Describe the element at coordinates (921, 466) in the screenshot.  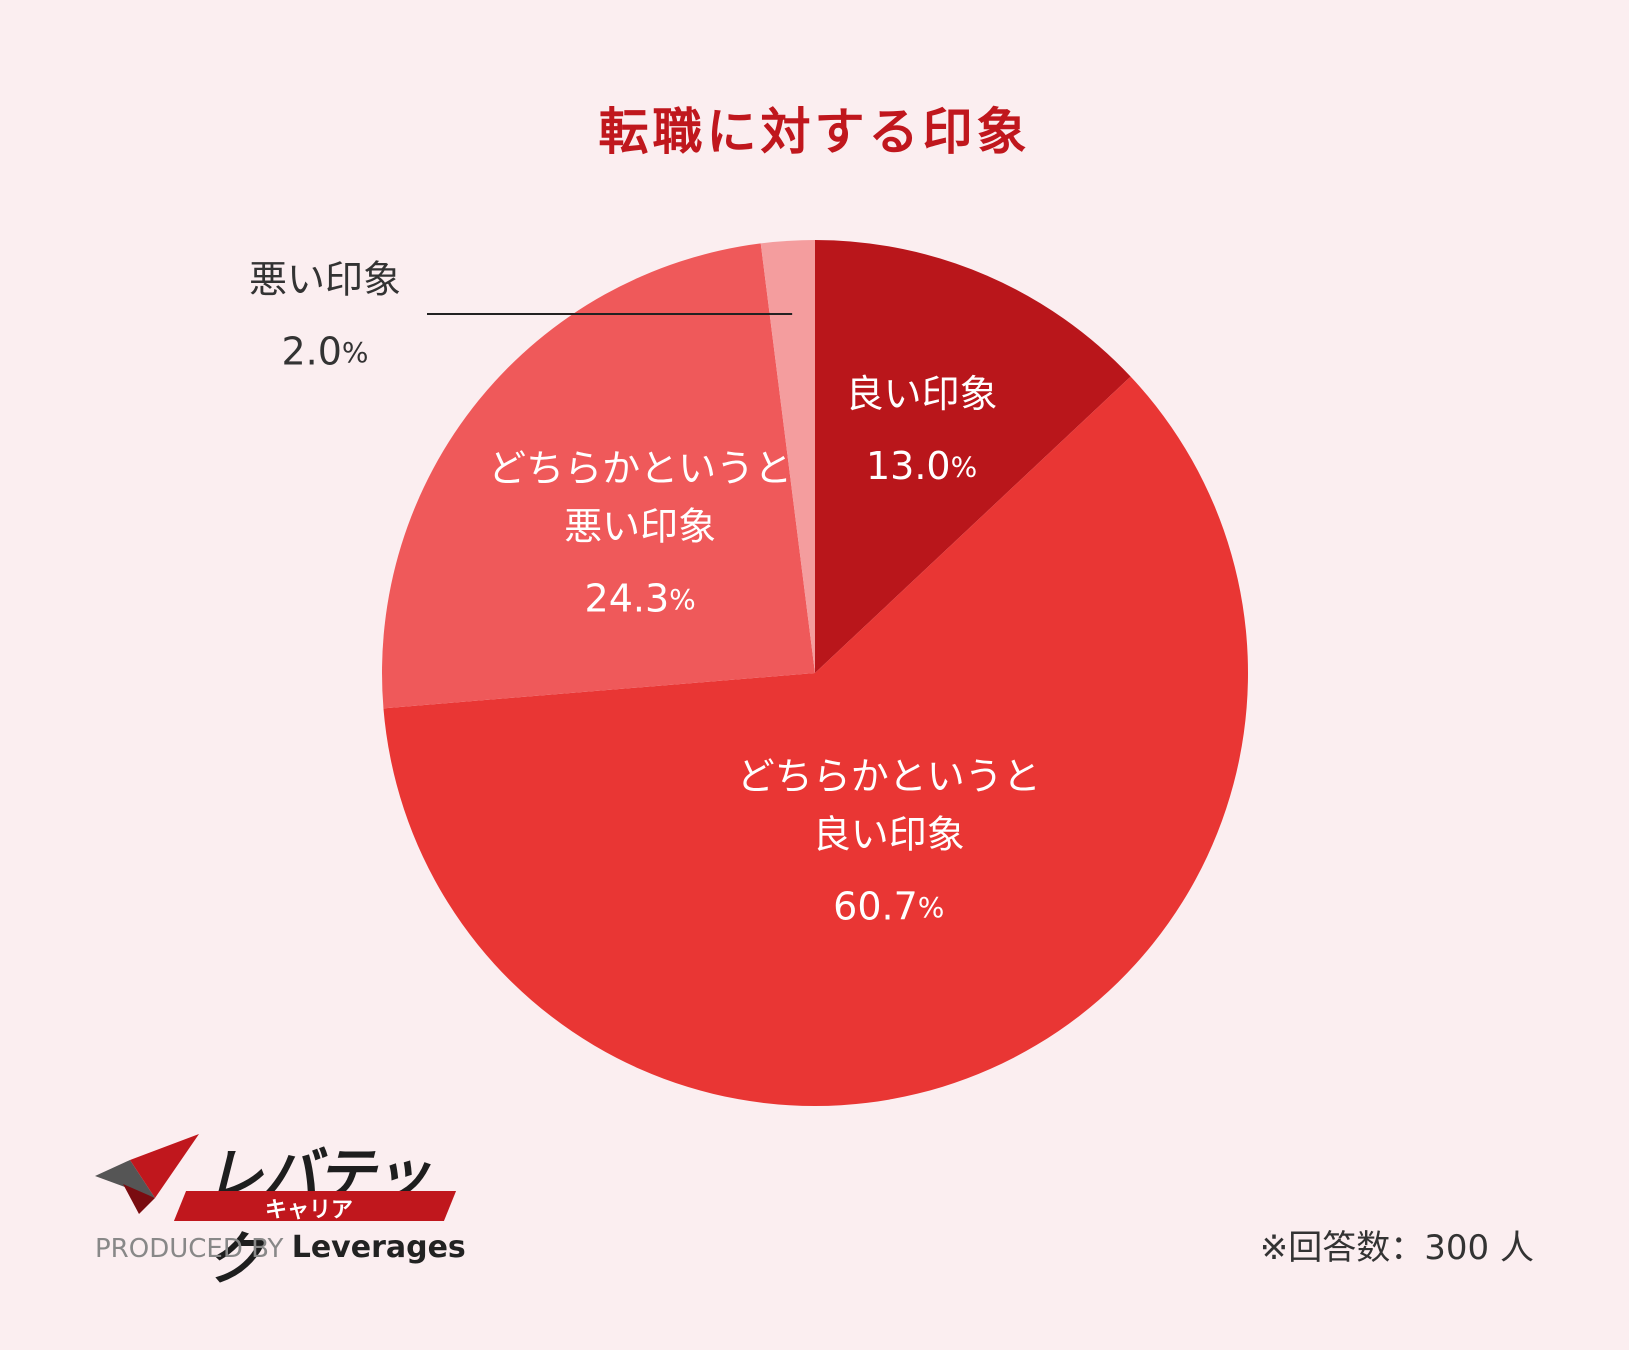
I see `slice-value-0: 13.0%` at that location.